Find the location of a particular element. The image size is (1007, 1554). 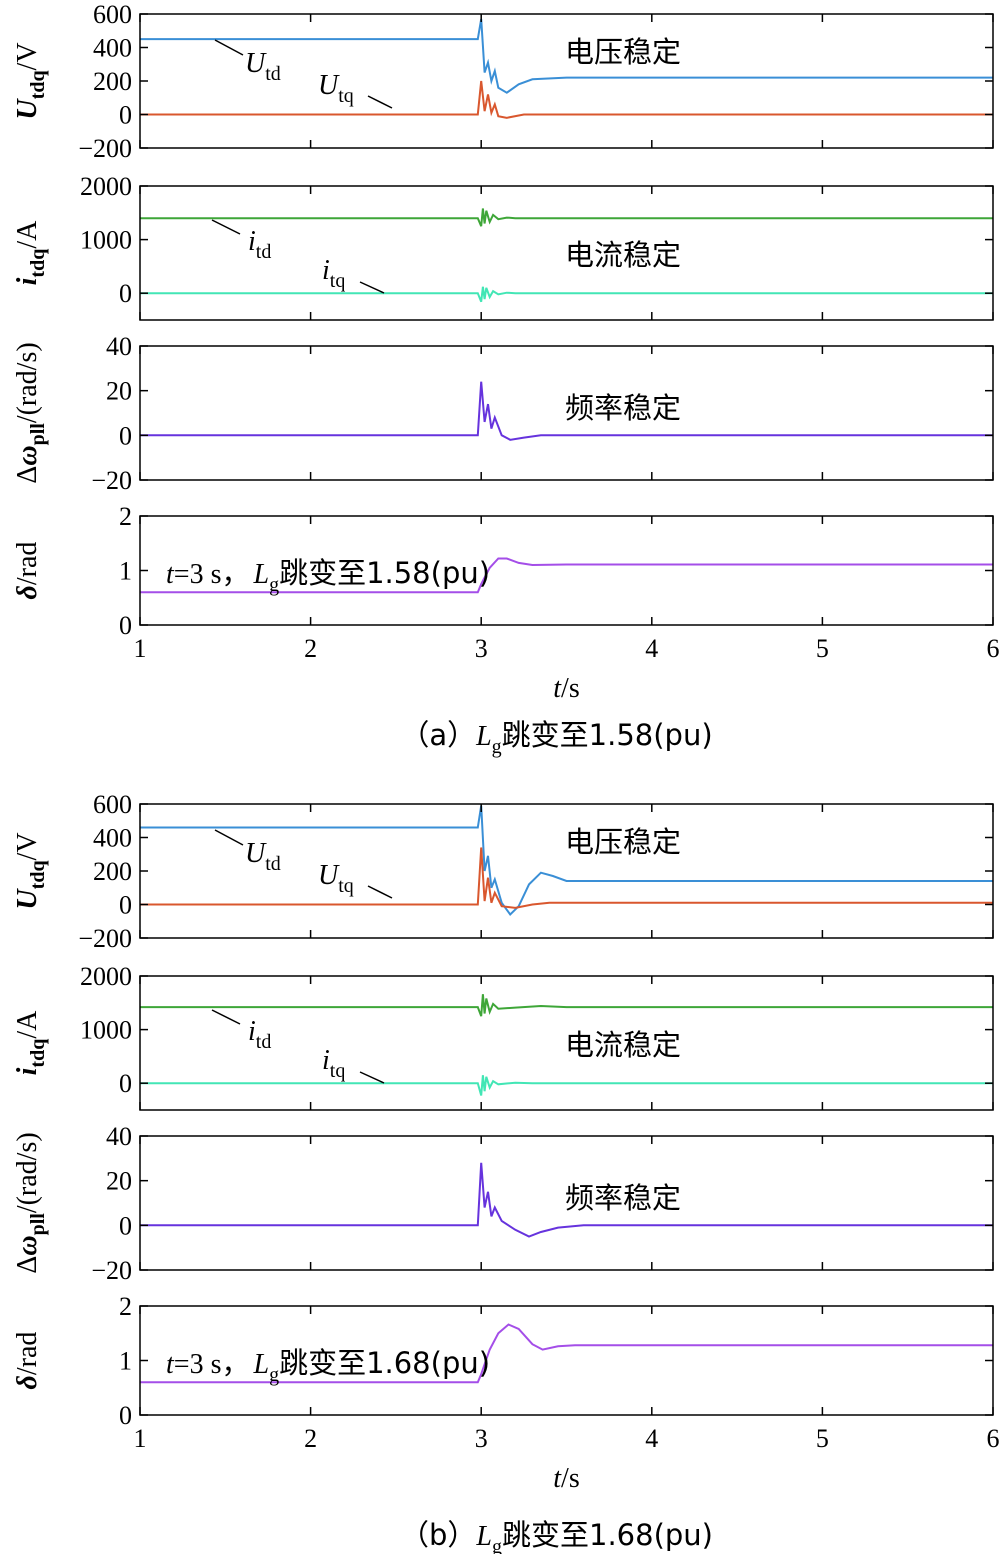

y-axis-label: Δωpll/(rad/s) is located at coordinates (30, 412).